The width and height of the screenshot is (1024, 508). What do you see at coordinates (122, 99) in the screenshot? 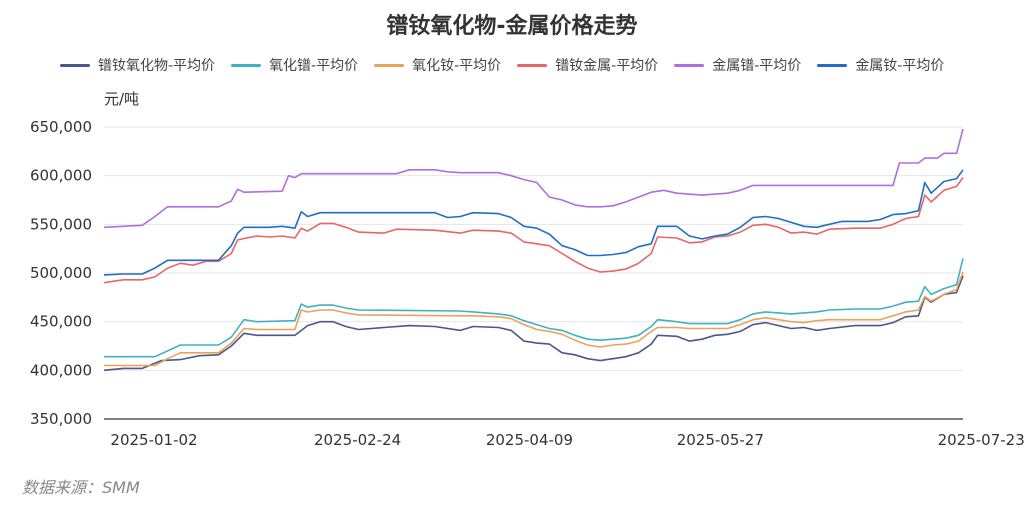
I see `y-axis-unit: 元/吨` at bounding box center [122, 99].